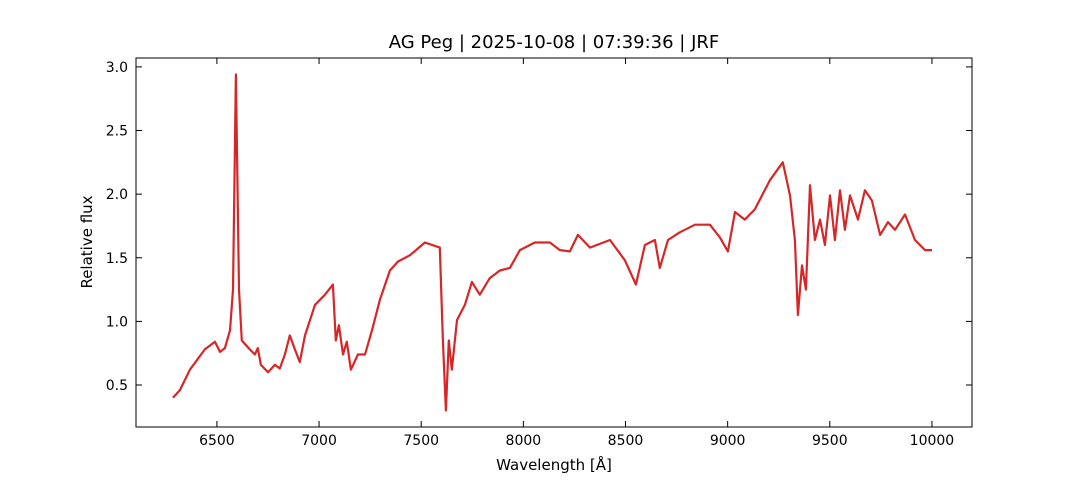 Image resolution: width=1080 pixels, height=484 pixels. What do you see at coordinates (117, 132) in the screenshot?
I see `y-tick-label: 2.5` at bounding box center [117, 132].